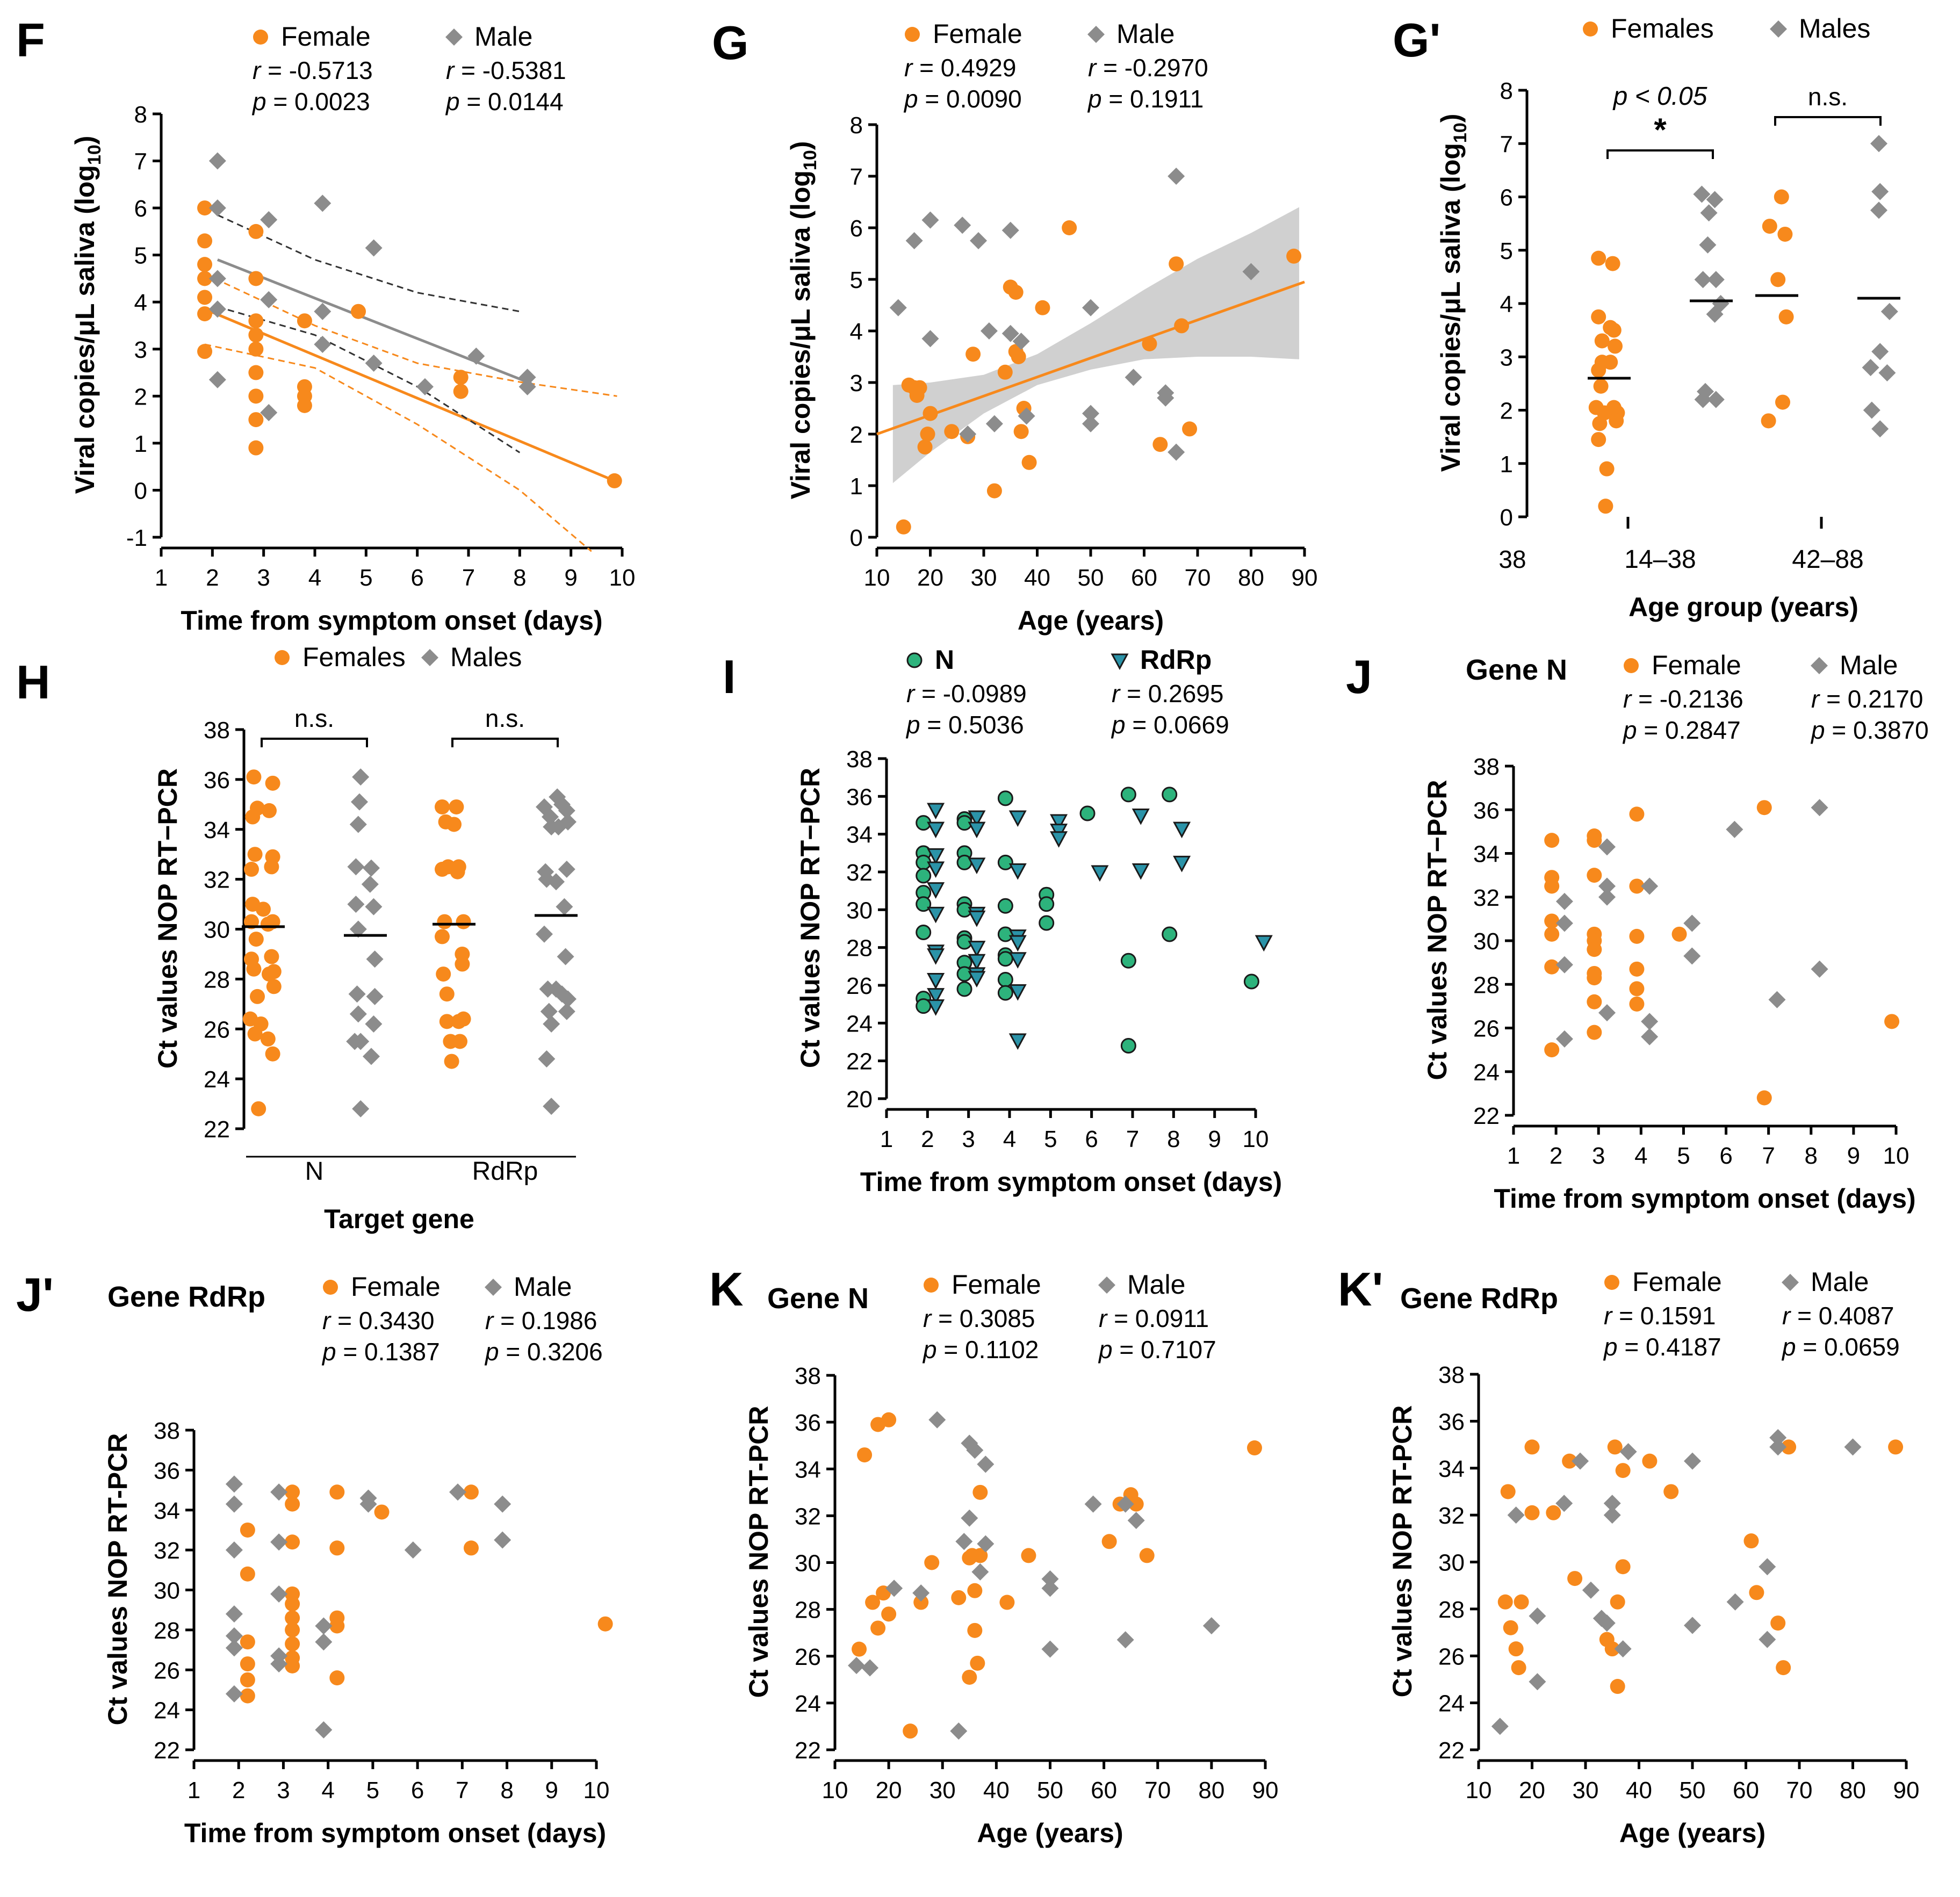 Image resolution: width=1960 pixels, height=1897 pixels. What do you see at coordinates (726, 1289) in the screenshot?
I see `panel-label: K` at bounding box center [726, 1289].